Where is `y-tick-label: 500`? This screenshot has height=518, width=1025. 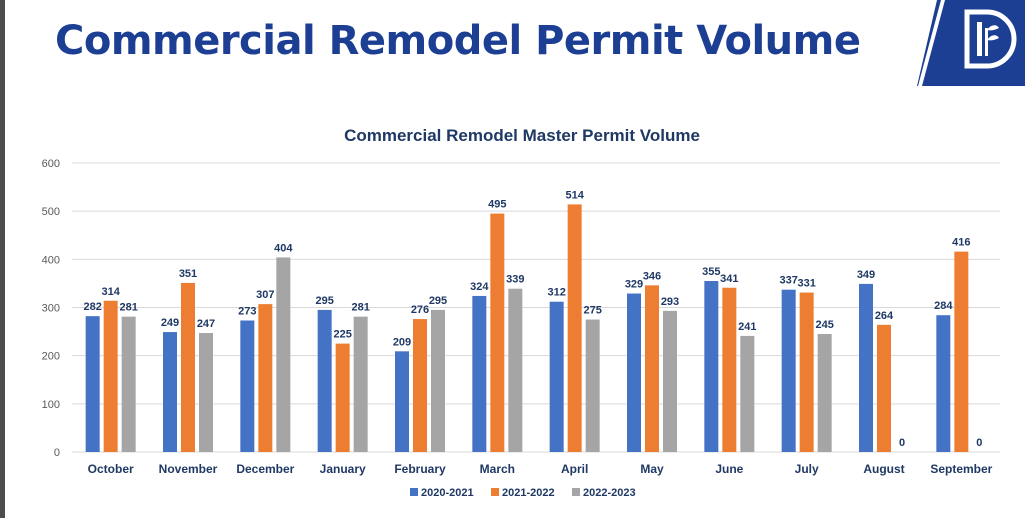
y-tick-label: 500 is located at coordinates (51, 212).